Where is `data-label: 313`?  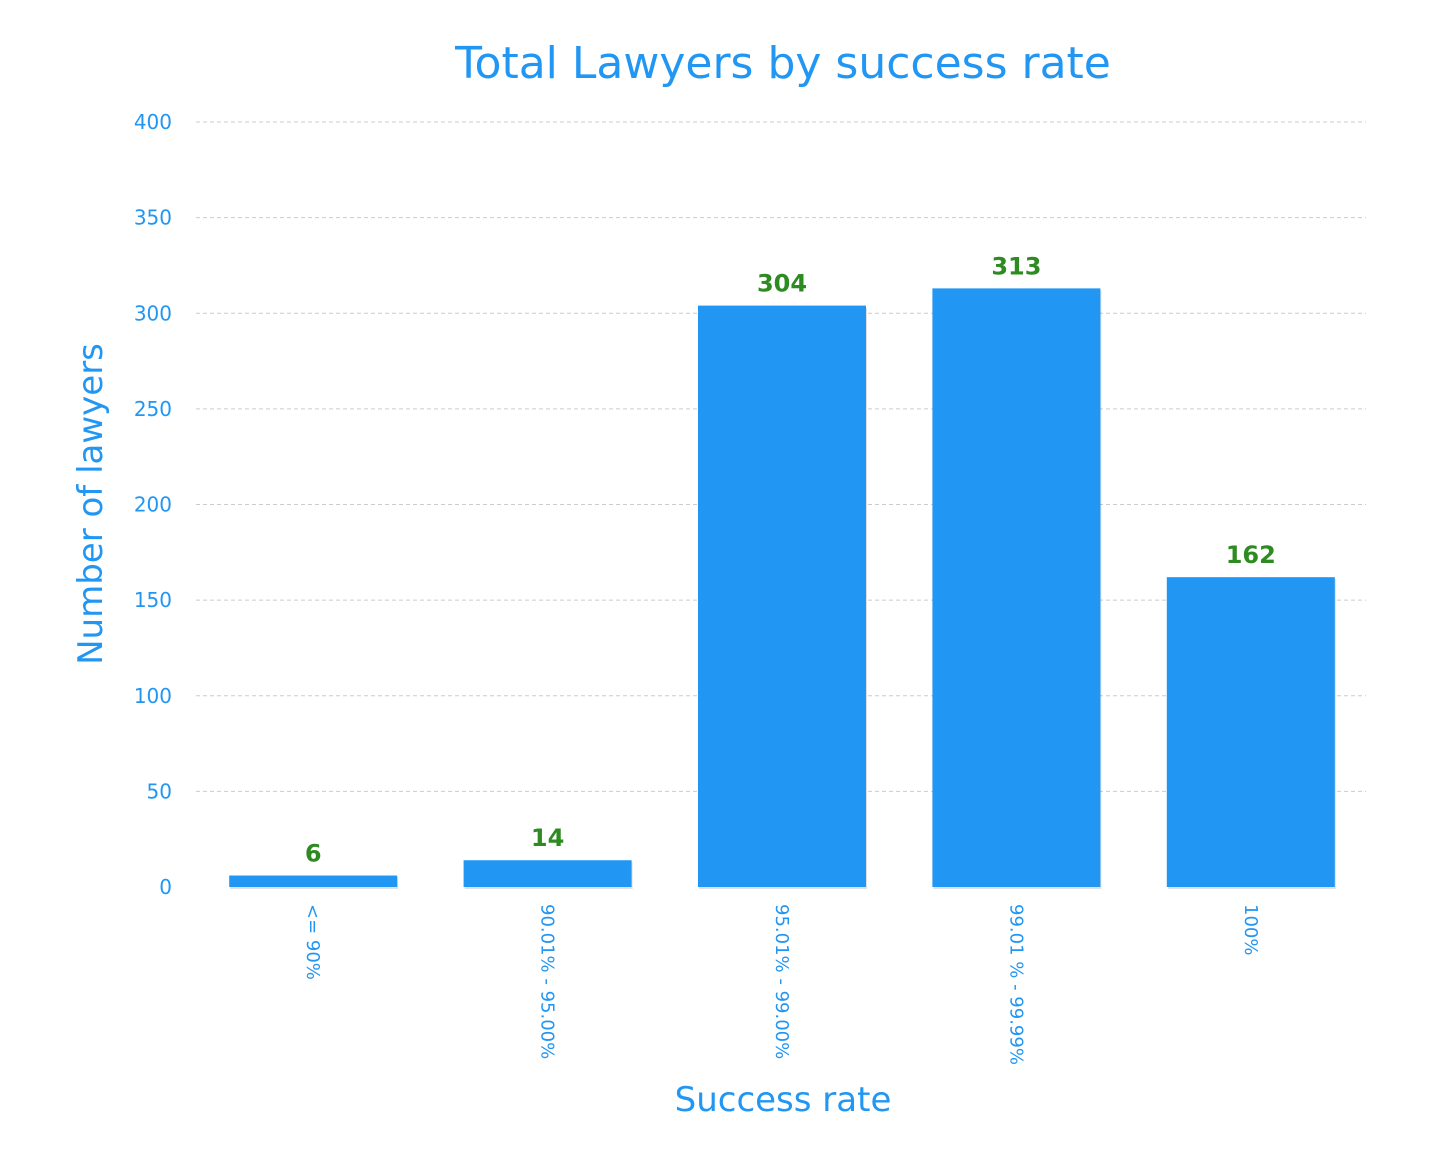 data-label: 313 is located at coordinates (1016, 266).